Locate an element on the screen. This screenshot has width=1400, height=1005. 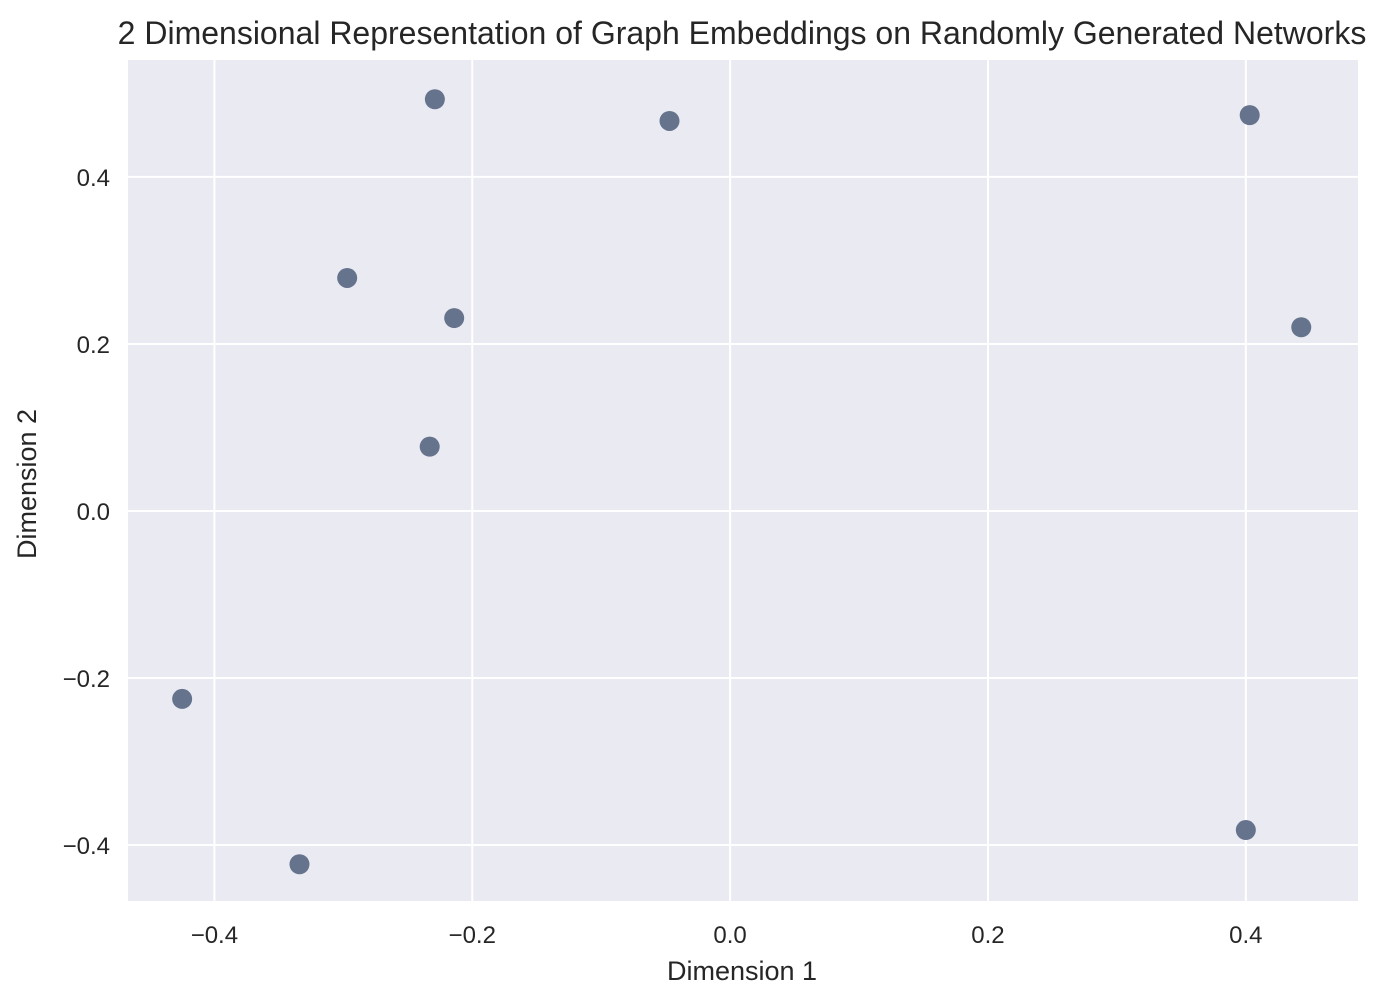
x-tick-label: −0.4 is located at coordinates (214, 935).